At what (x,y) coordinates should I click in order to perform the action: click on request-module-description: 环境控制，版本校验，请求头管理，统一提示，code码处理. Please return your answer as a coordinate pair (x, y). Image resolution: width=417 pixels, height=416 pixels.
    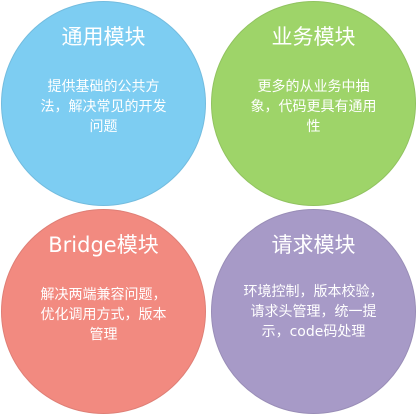
    Looking at the image, I should click on (313, 312).